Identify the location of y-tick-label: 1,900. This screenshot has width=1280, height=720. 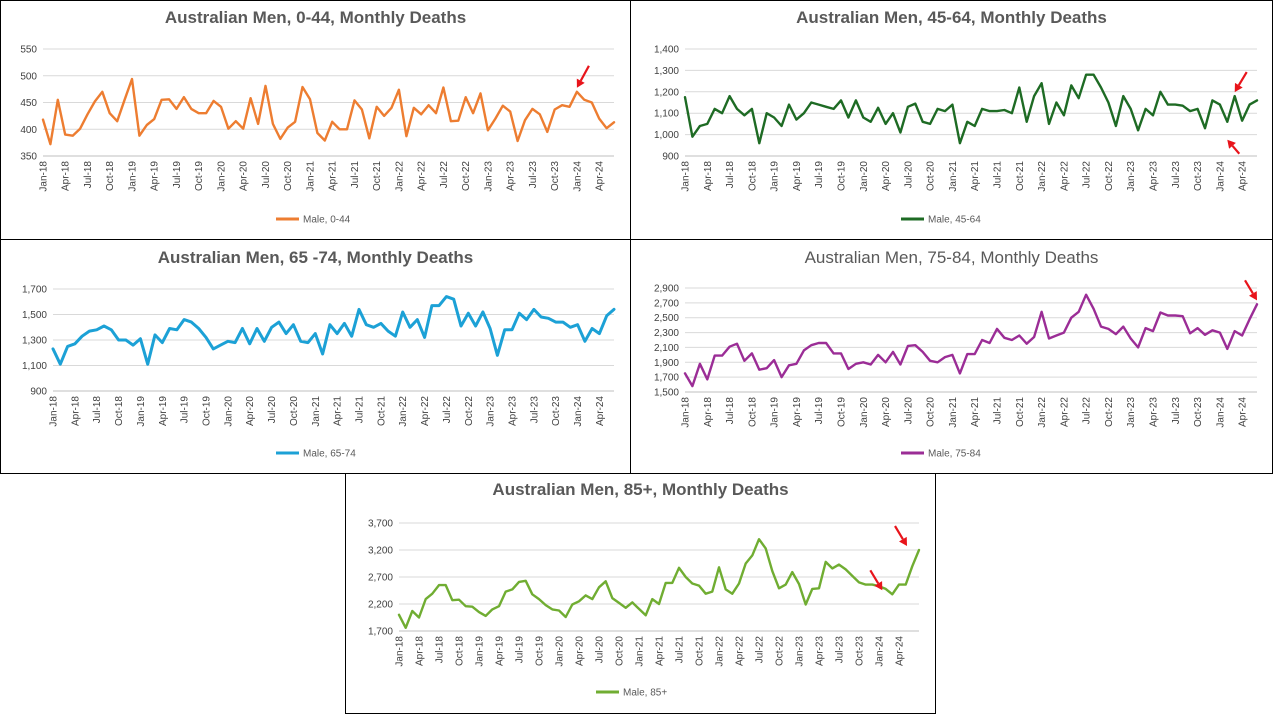
(666, 363).